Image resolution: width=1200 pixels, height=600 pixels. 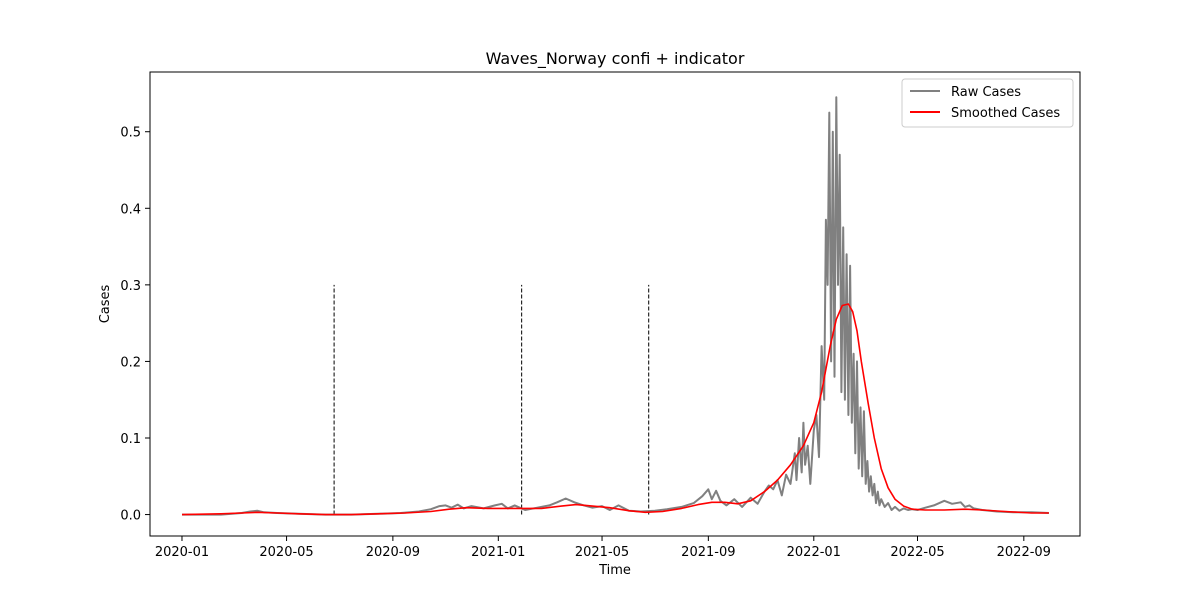 I want to click on x-tick-label: 2020-09, so click(x=393, y=552).